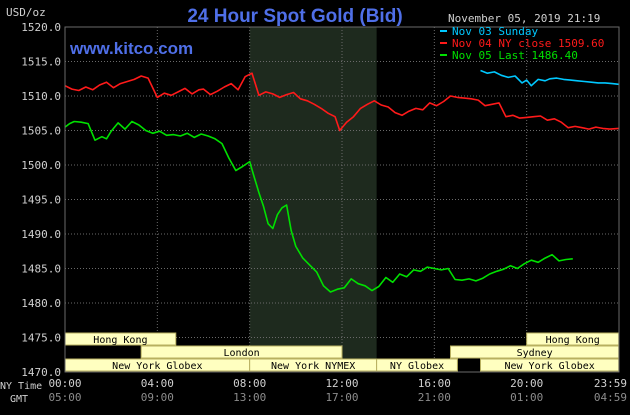 The width and height of the screenshot is (630, 415). What do you see at coordinates (341, 383) in the screenshot?
I see `x-tick-label: 12:00` at bounding box center [341, 383].